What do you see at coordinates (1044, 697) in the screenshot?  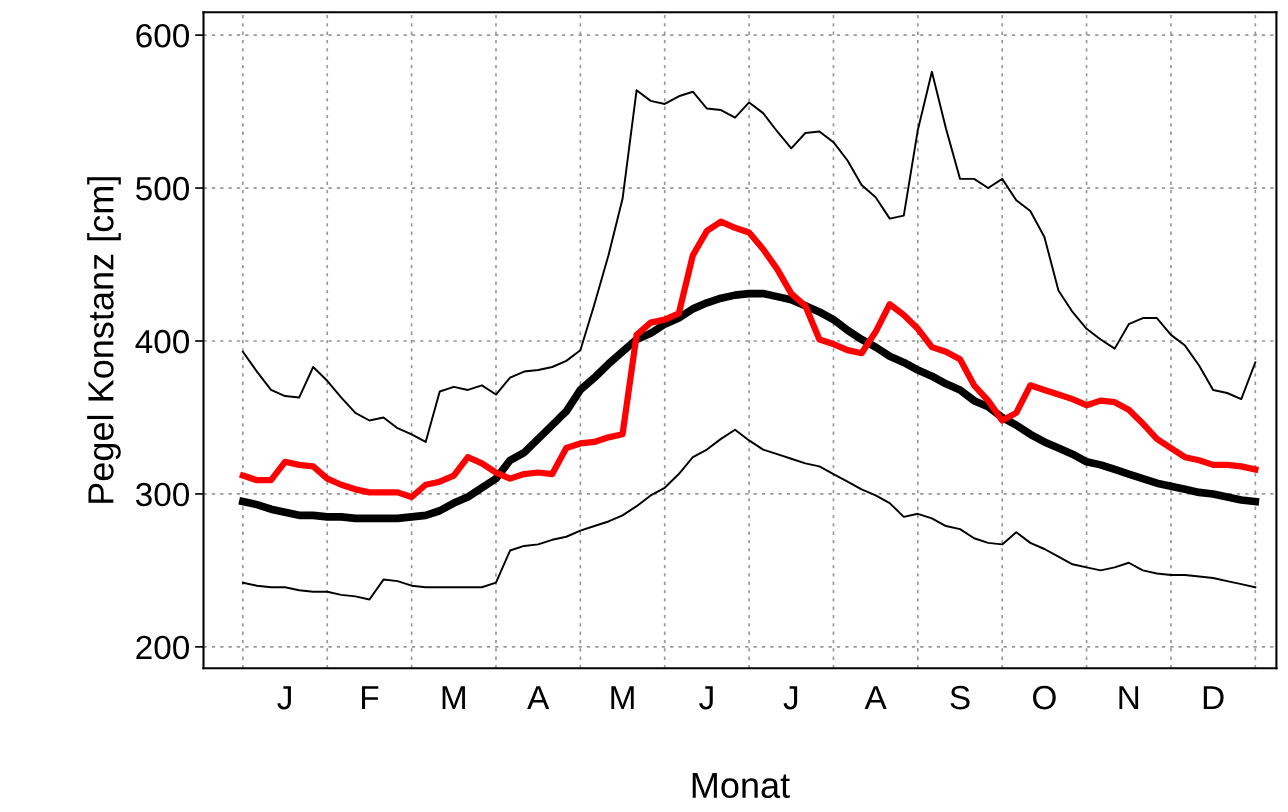 I see `x-tick-label: O` at bounding box center [1044, 697].